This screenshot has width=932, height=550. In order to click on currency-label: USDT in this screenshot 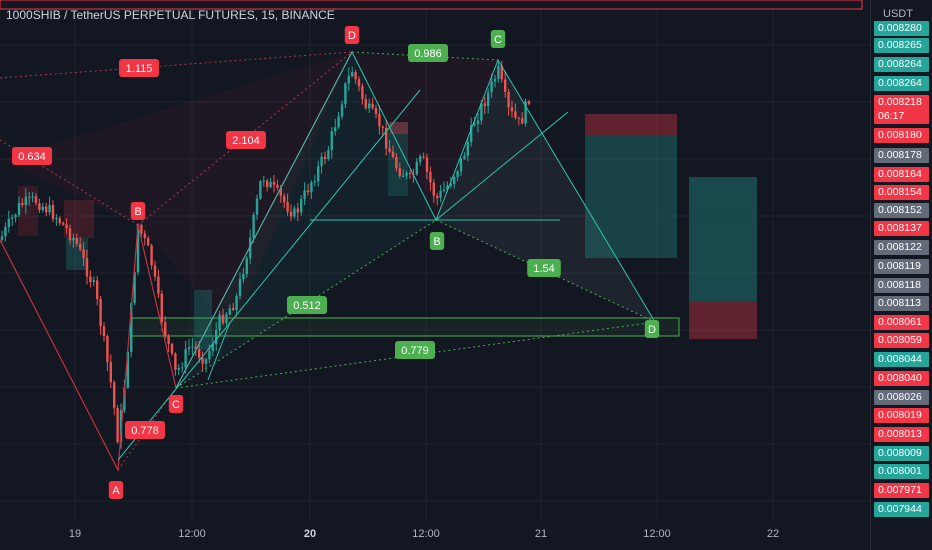, I will do `click(898, 14)`.